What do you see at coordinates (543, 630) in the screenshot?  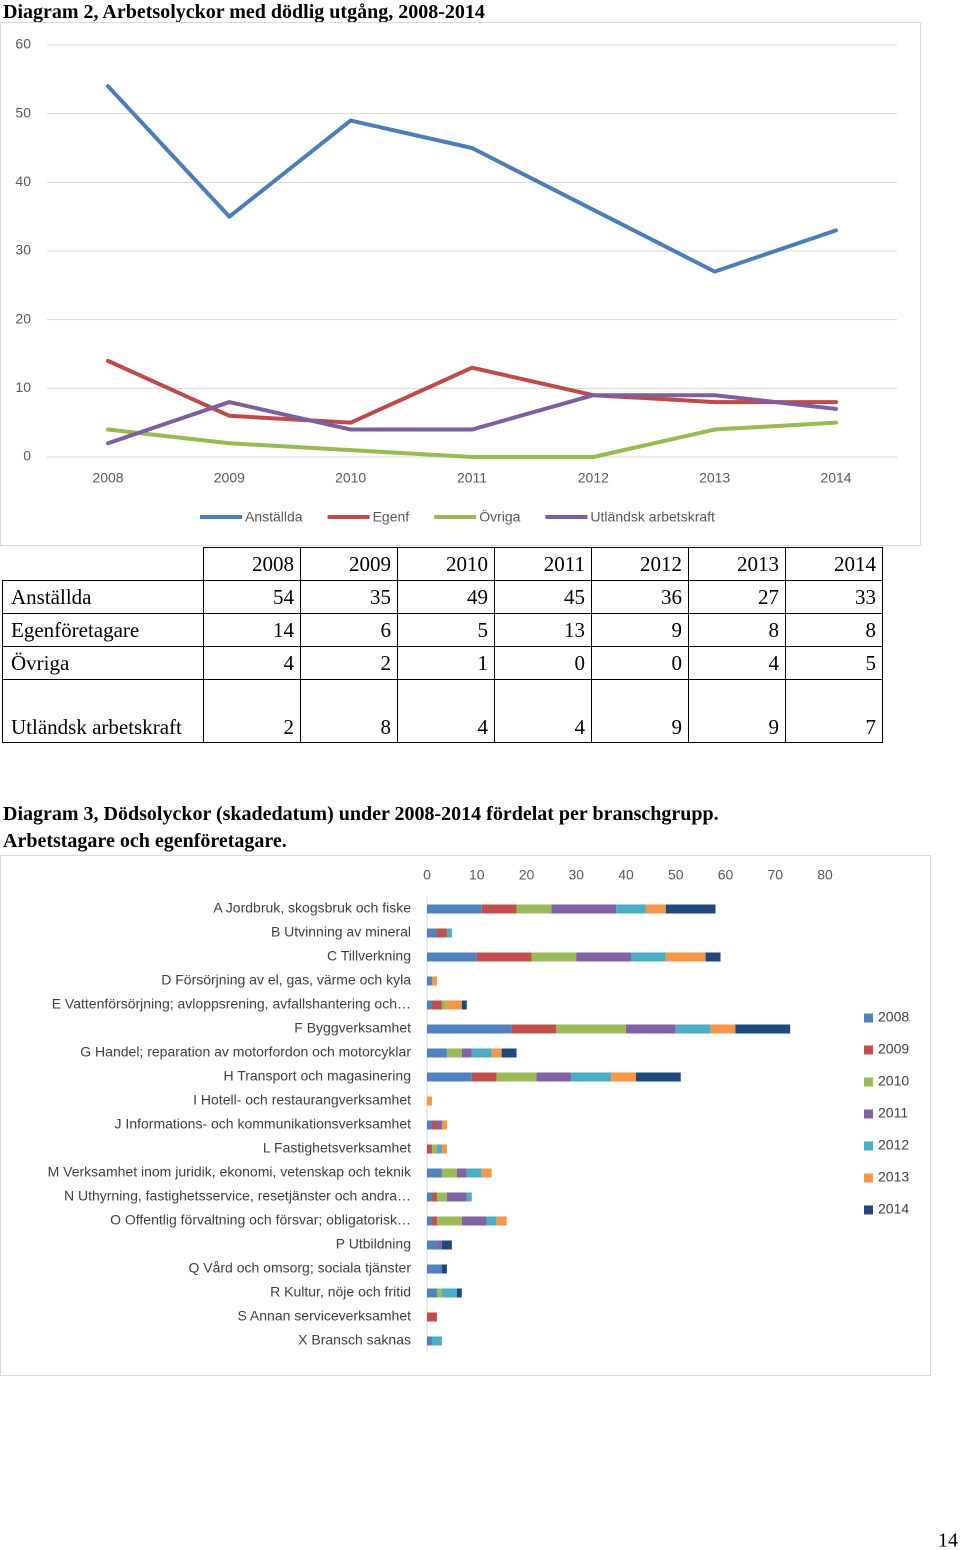 I see `value-cell: 13` at bounding box center [543, 630].